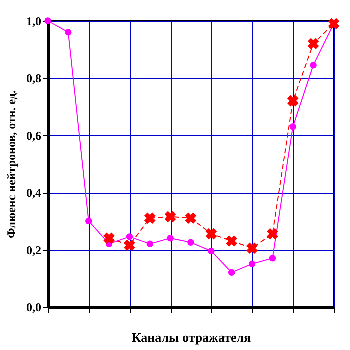  What do you see at coordinates (11, 164) in the screenshot?
I see `y-axis-title: Флюенс нейтронов, отн. ед.` at bounding box center [11, 164].